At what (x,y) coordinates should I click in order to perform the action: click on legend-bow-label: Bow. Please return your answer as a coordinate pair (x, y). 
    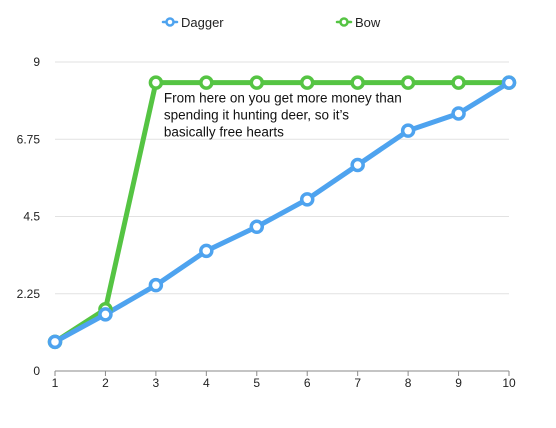
    Looking at the image, I should click on (368, 22).